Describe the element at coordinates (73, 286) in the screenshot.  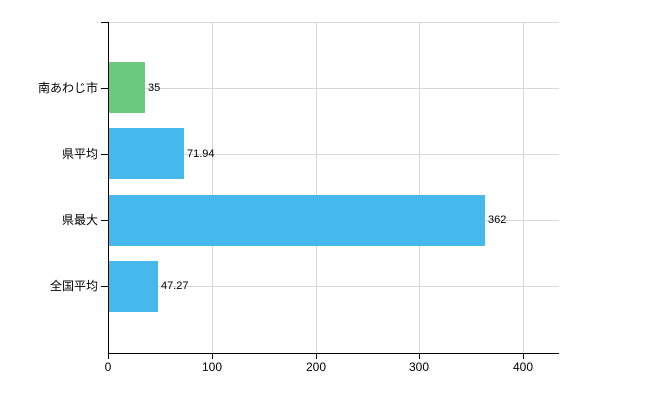
I see `category-label: 全国平均` at that location.